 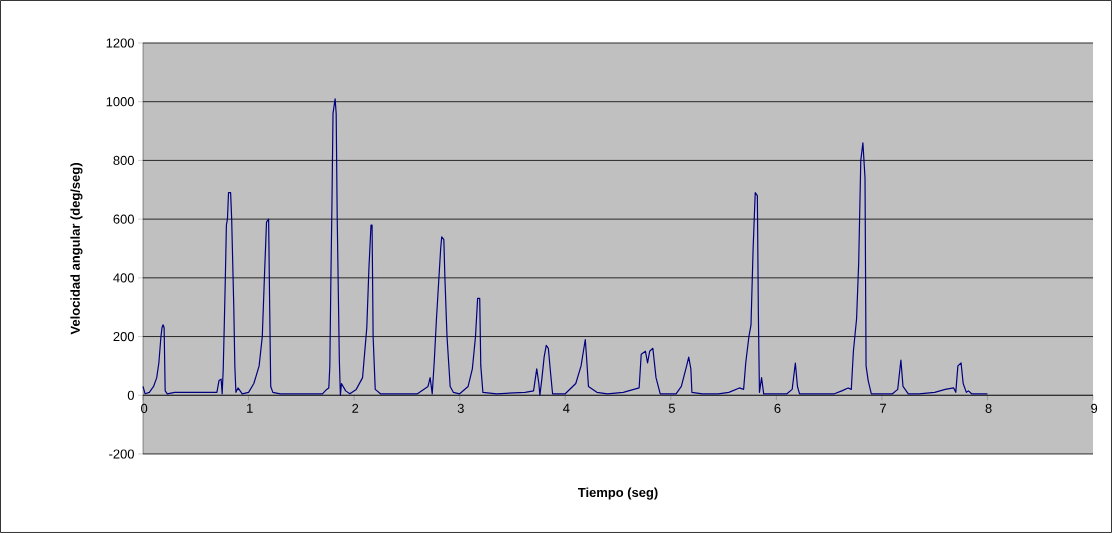 What do you see at coordinates (120, 102) in the screenshot?
I see `y-tick-label: 1000` at bounding box center [120, 102].